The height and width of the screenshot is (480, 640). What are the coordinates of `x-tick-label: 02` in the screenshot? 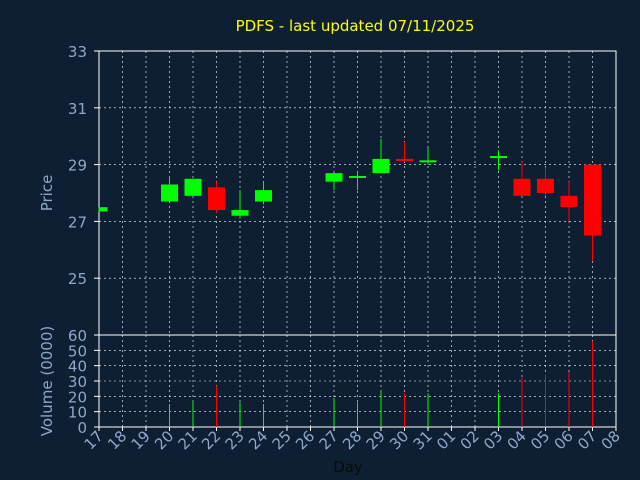 It's located at (470, 440).